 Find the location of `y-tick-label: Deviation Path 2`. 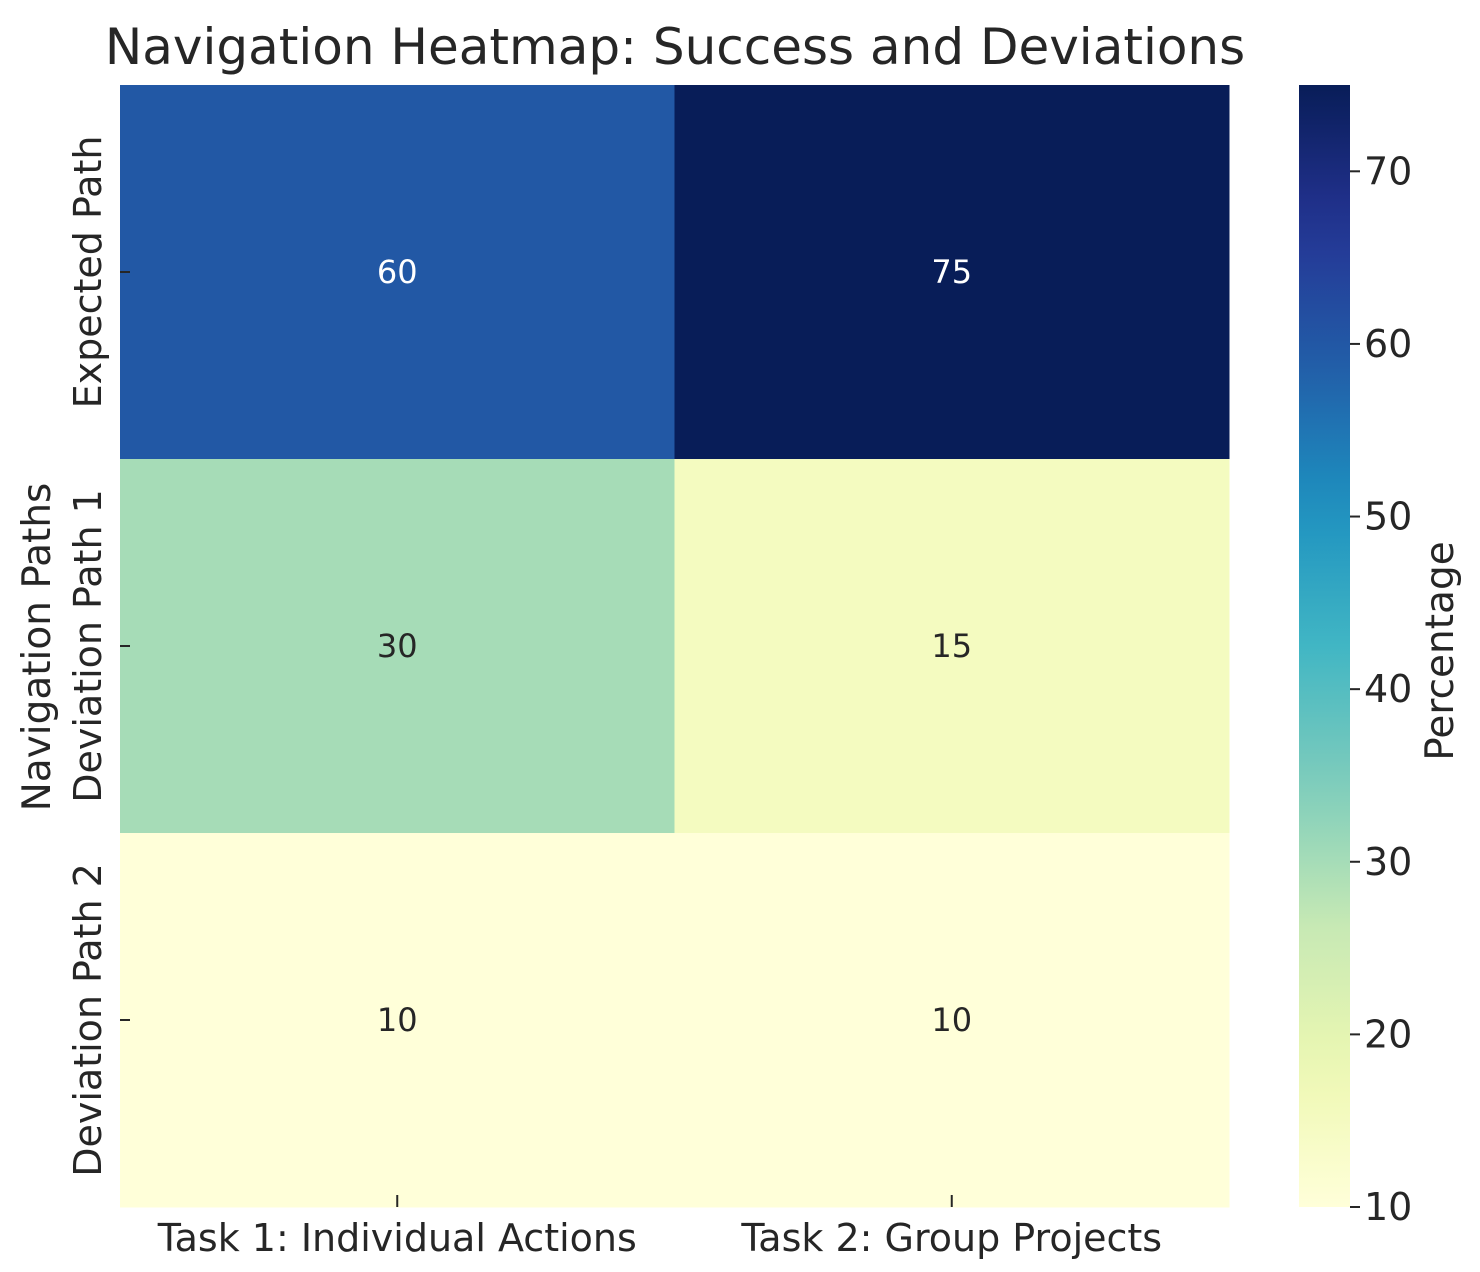

y-tick-label: Deviation Path 2 is located at coordinates (88, 1020).